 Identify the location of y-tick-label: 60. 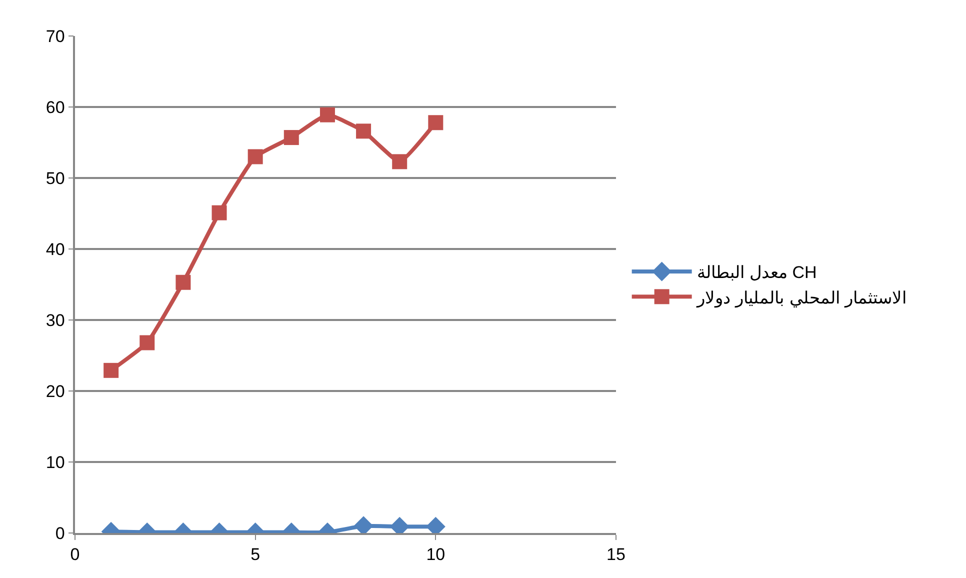
(55, 107).